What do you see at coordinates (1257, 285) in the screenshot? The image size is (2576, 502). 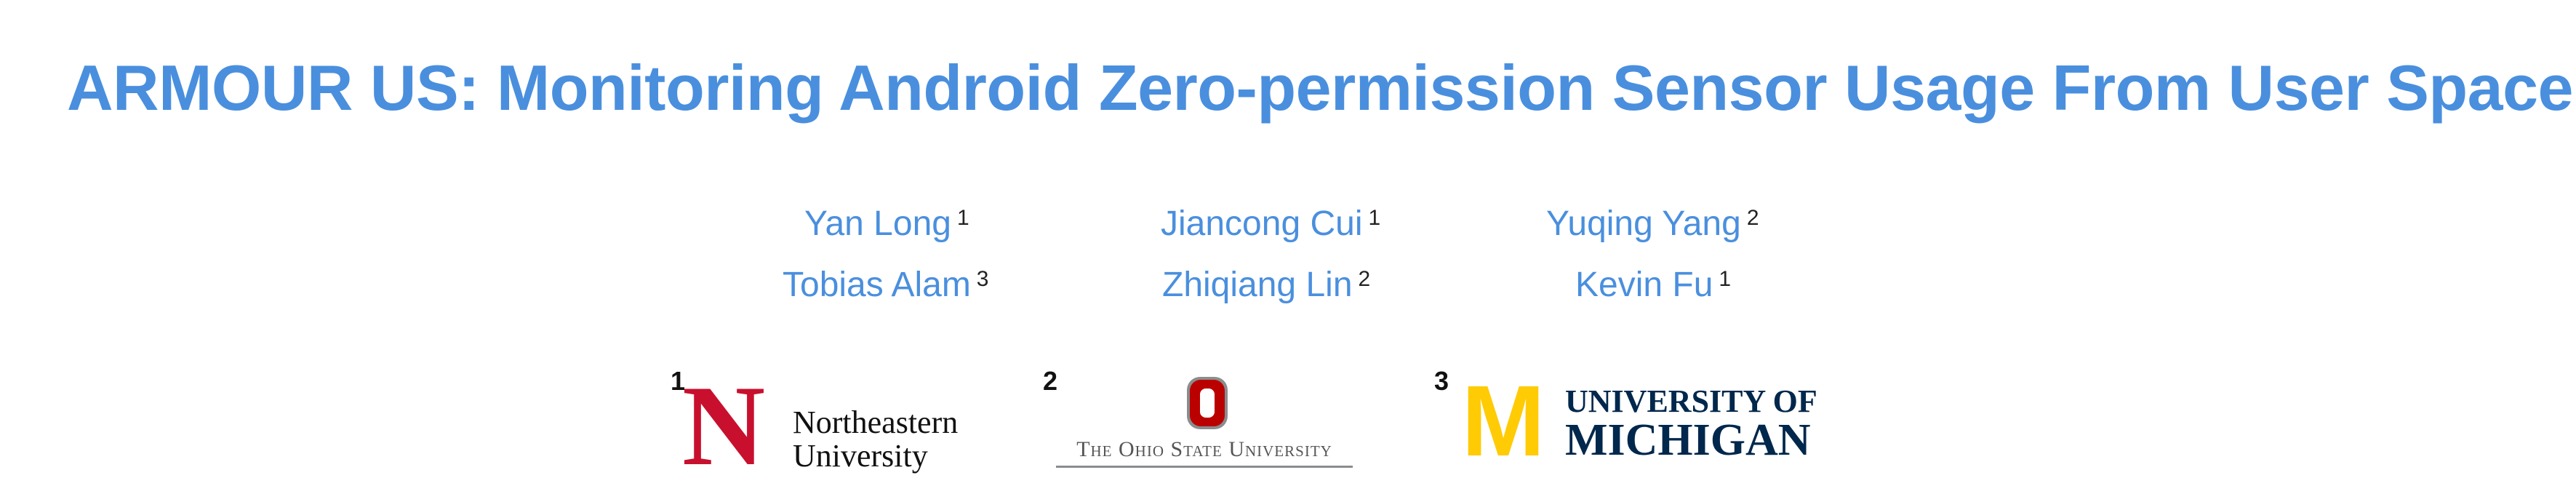 I see `author-name: Zhiqiang Lin` at bounding box center [1257, 285].